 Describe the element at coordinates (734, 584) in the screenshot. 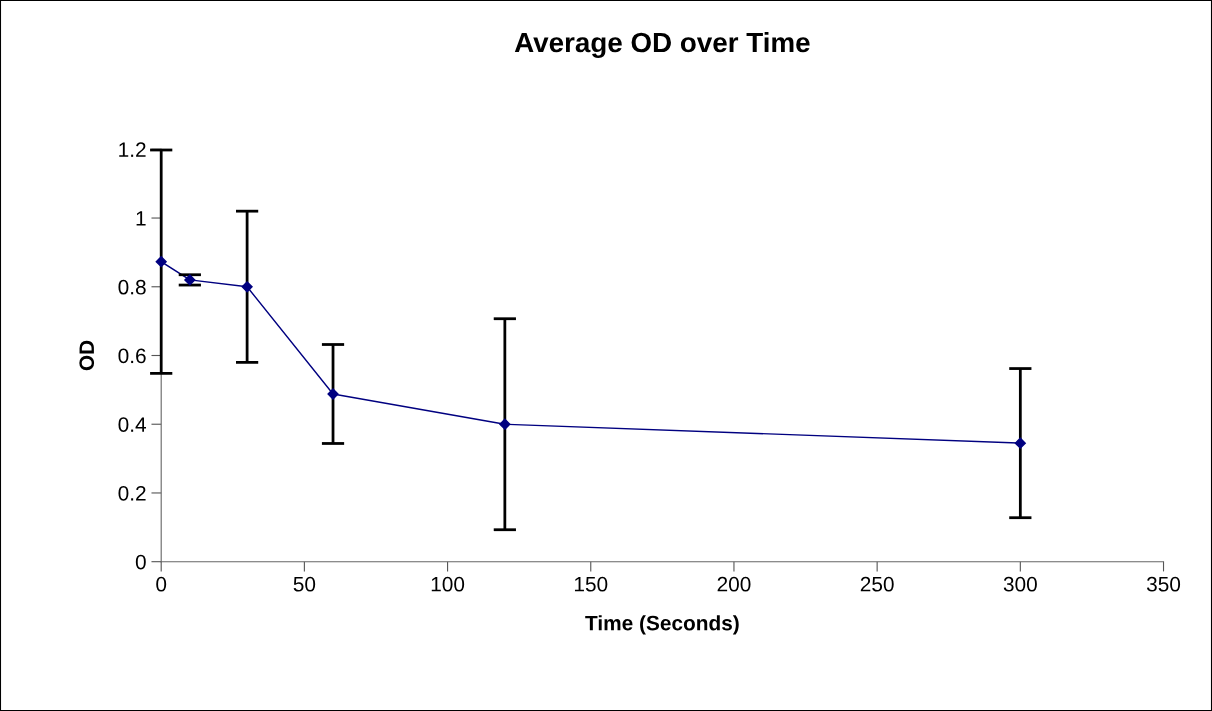

I see `x-tick-label: 200` at that location.